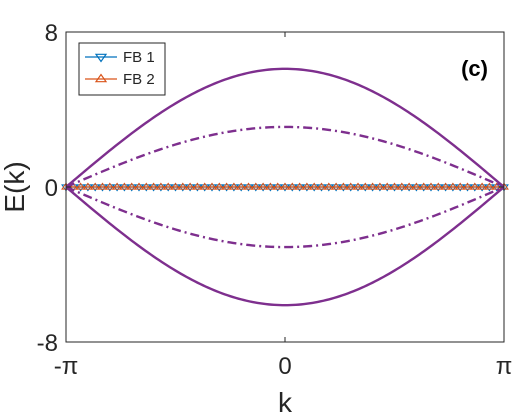 The width and height of the screenshot is (514, 420). What do you see at coordinates (284, 366) in the screenshot?
I see `x-tick-label: 0` at bounding box center [284, 366].